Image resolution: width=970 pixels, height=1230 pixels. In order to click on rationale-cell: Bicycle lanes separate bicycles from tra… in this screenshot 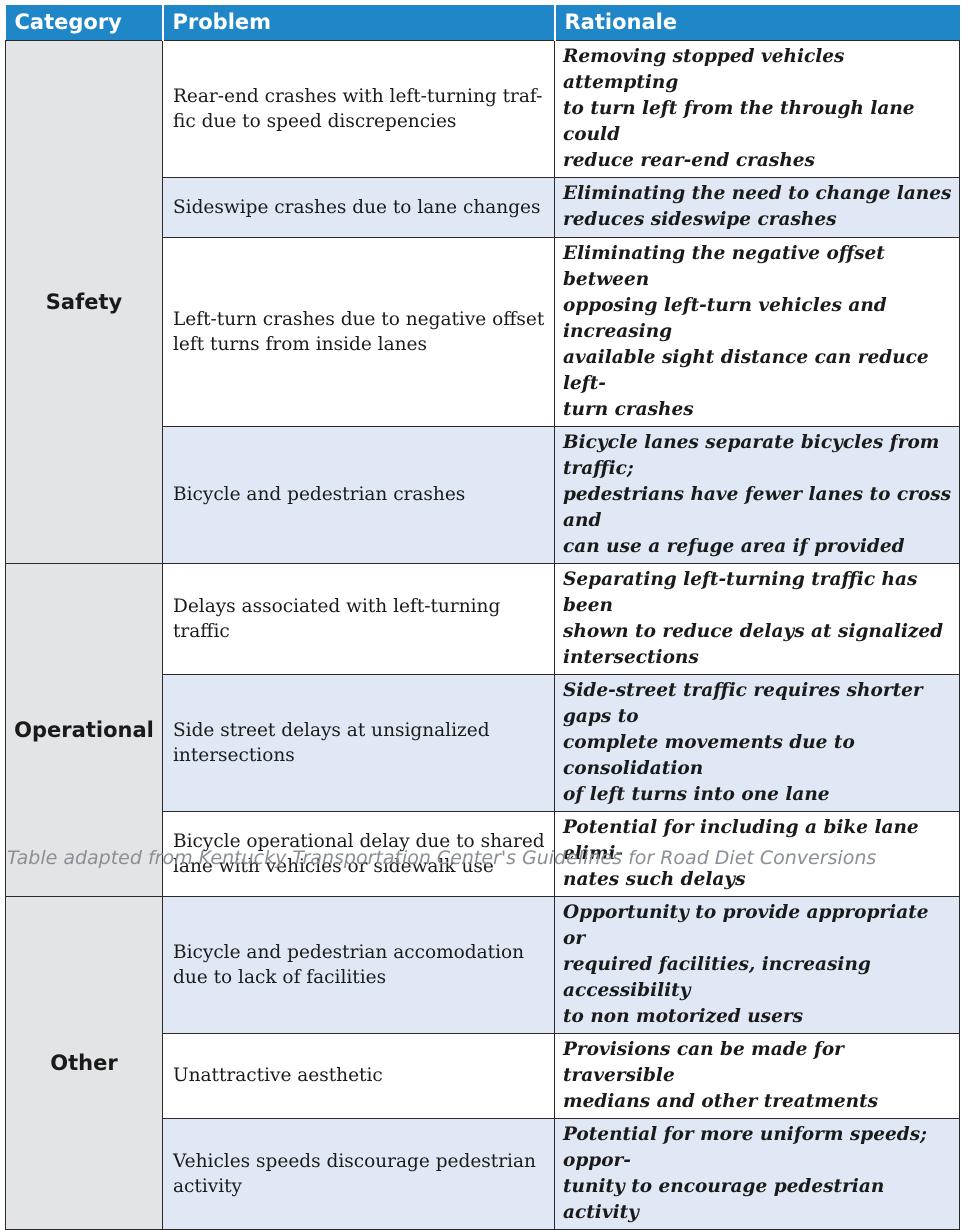, I will do `click(757, 494)`.